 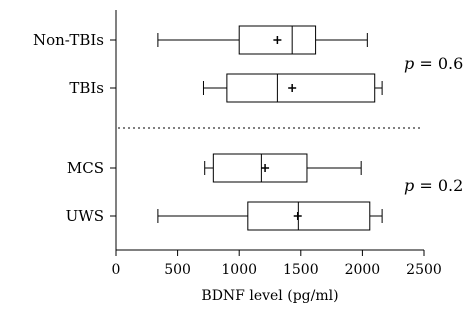 I want to click on x-tick-label: 2000, so click(x=363, y=270).